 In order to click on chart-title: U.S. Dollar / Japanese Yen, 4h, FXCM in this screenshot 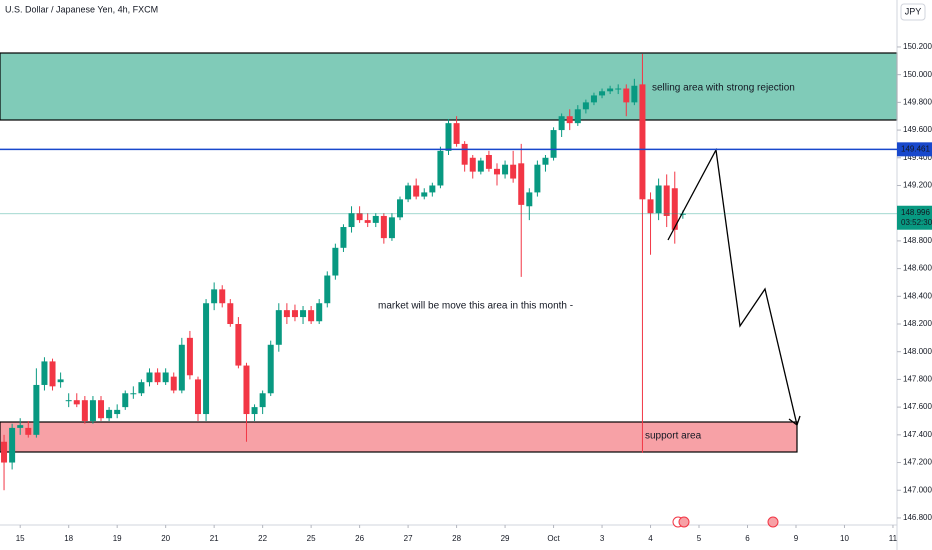, I will do `click(81, 9)`.